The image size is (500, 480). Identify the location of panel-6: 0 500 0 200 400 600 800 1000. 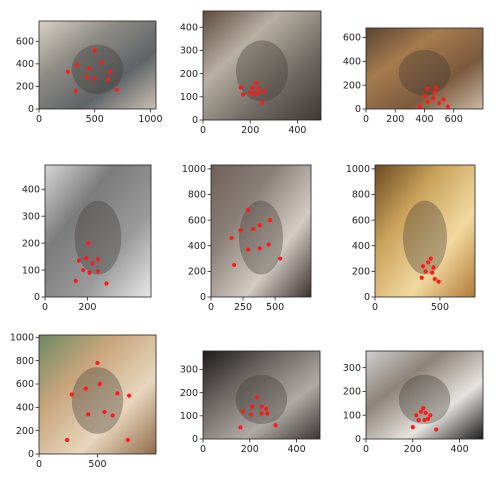
(411, 238).